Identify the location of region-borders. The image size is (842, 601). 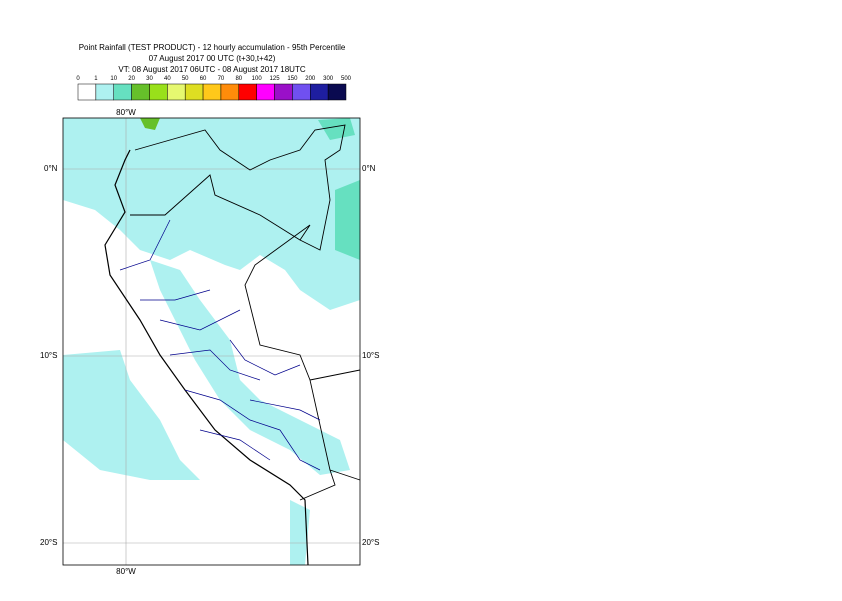
(220, 345).